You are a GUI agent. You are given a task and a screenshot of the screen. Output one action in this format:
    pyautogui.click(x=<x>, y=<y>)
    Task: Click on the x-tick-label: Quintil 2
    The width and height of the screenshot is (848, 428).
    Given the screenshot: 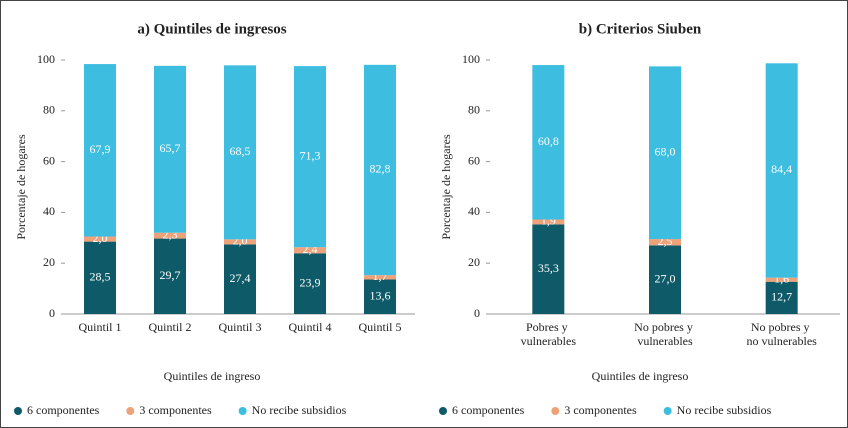 What is the action you would take?
    pyautogui.click(x=169, y=327)
    